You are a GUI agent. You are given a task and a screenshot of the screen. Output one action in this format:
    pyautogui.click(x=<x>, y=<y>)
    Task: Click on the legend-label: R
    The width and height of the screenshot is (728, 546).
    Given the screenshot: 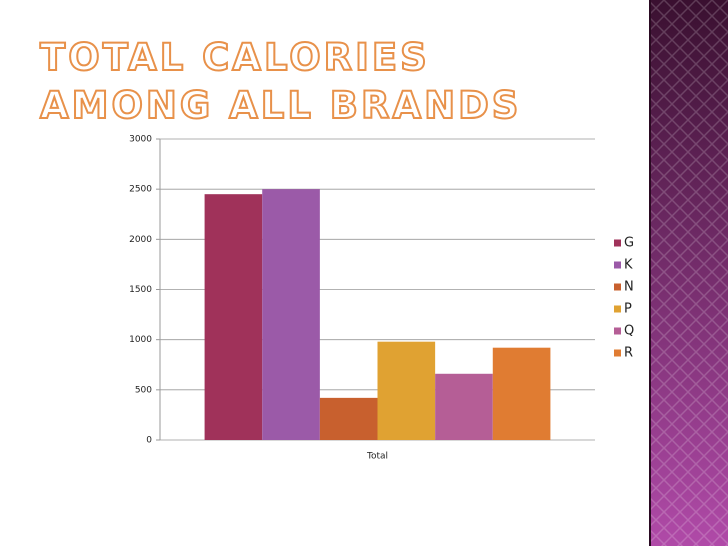 What is the action you would take?
    pyautogui.click(x=628, y=353)
    